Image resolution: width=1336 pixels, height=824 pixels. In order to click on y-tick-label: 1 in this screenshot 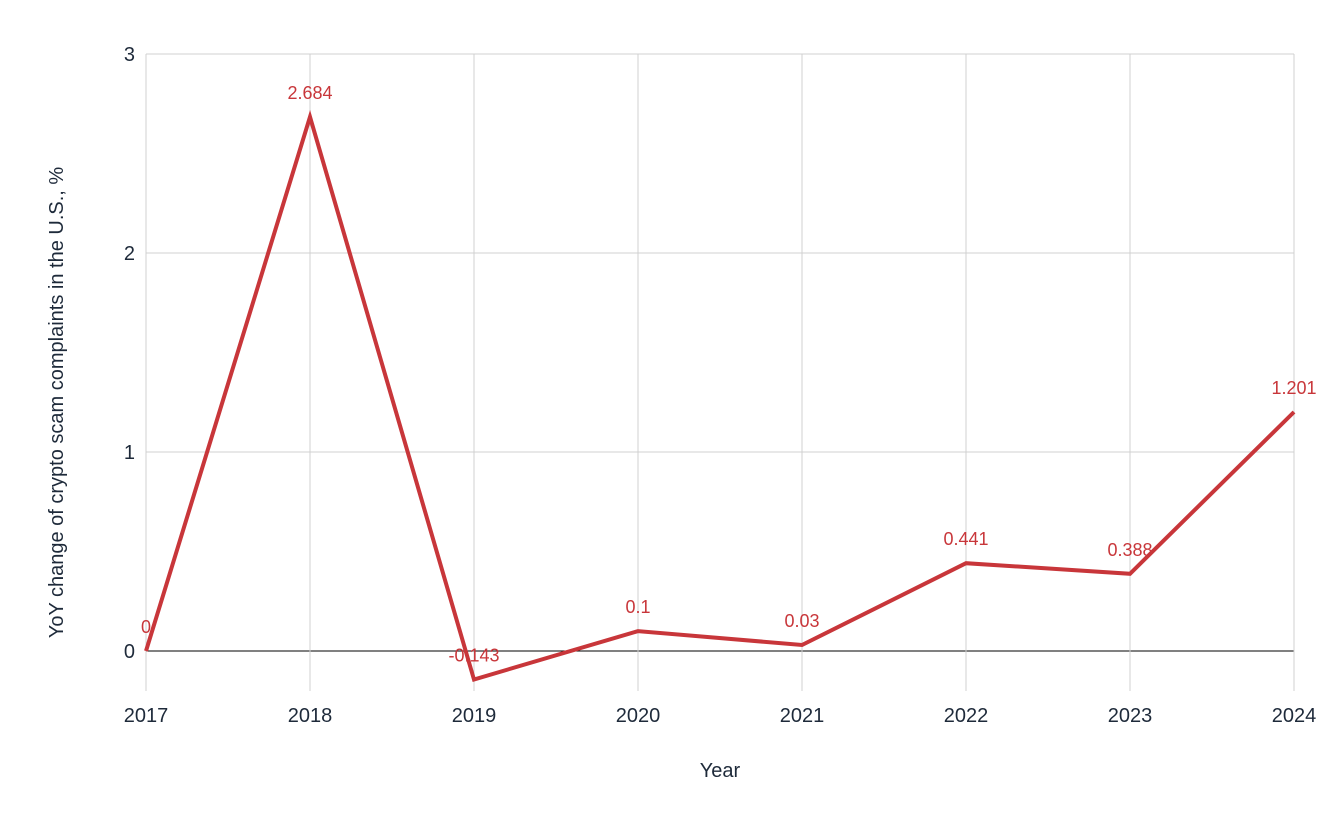, I will do `click(129, 453)`.